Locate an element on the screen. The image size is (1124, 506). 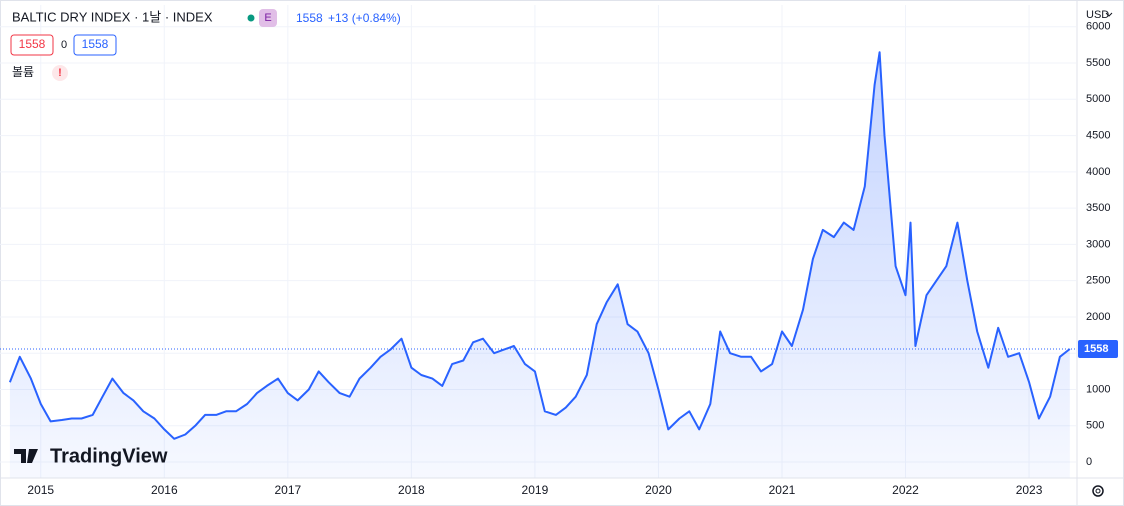
x-tick-label: 2023 is located at coordinates (1029, 490).